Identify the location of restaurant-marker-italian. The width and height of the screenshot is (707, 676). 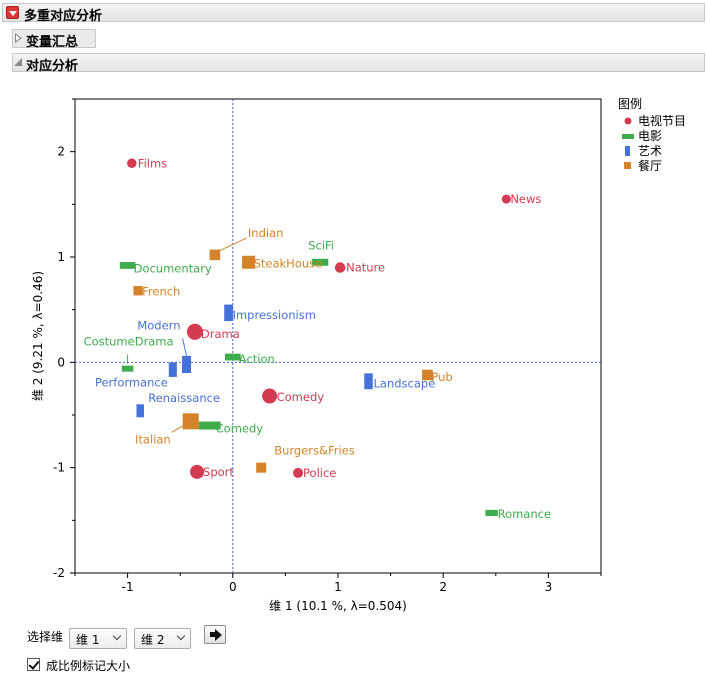
(190, 421).